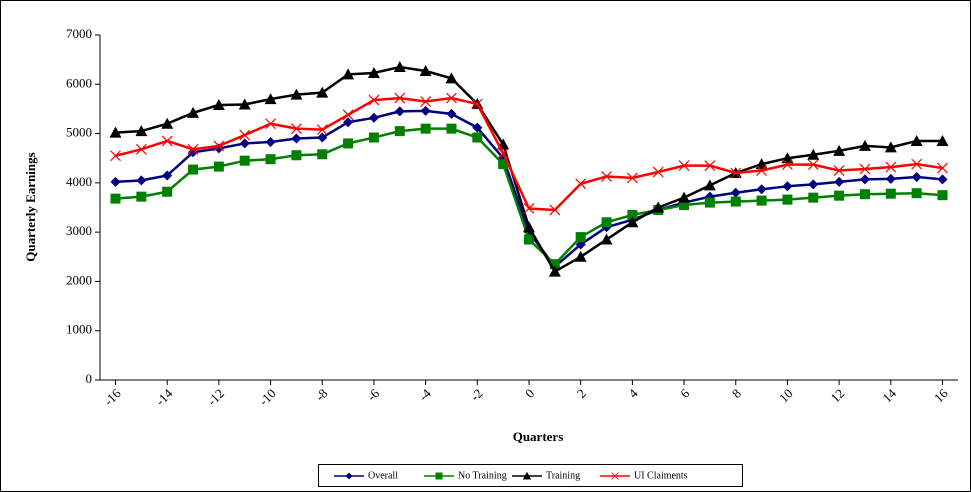 This screenshot has width=971, height=492. What do you see at coordinates (79, 33) in the screenshot?
I see `y-tick-label: 7000` at bounding box center [79, 33].